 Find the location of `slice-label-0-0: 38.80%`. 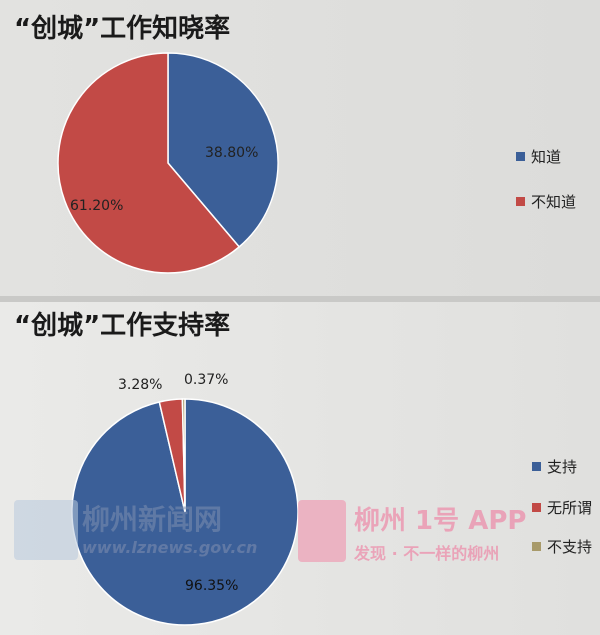

slice-label-0-0: 38.80% is located at coordinates (232, 153).